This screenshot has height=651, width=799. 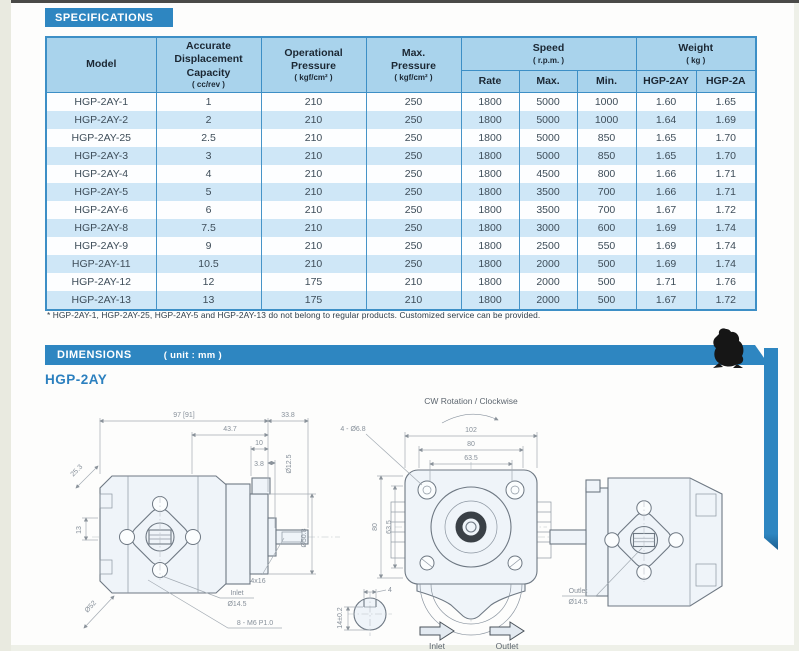 What do you see at coordinates (259, 443) in the screenshot?
I see `dim-label: 10` at bounding box center [259, 443].